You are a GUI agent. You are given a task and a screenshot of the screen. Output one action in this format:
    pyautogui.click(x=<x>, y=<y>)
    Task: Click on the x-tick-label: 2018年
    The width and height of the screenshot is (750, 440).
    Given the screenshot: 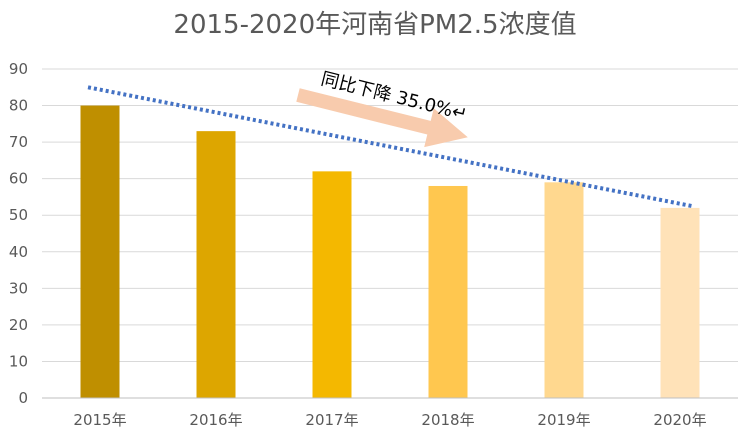 What is the action you would take?
    pyautogui.click(x=447, y=420)
    